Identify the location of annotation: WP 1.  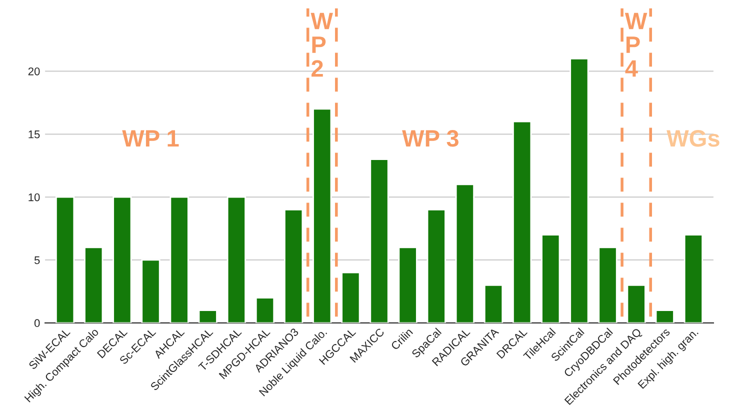
(150, 138).